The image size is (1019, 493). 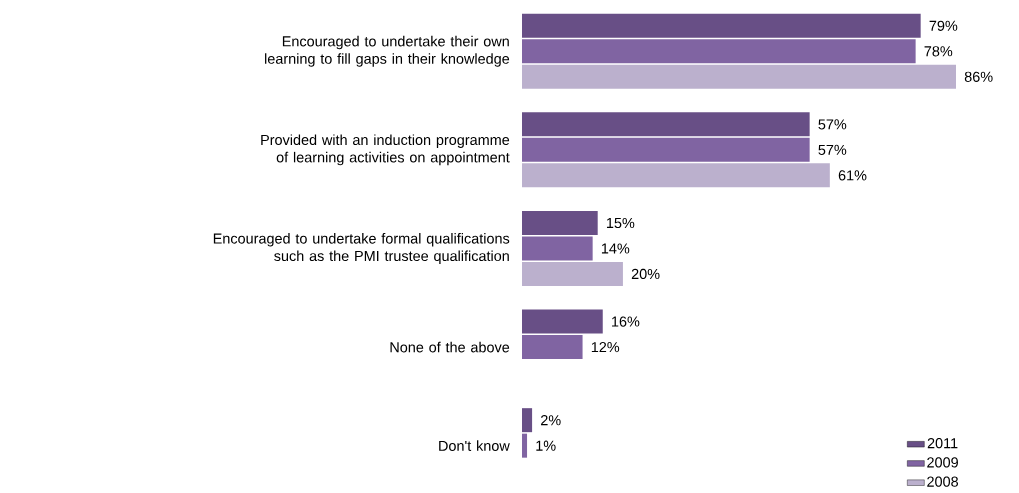 What do you see at coordinates (385, 150) in the screenshot?
I see `y-tick-label: Provided with an induction programme of learning activities on appointment` at bounding box center [385, 150].